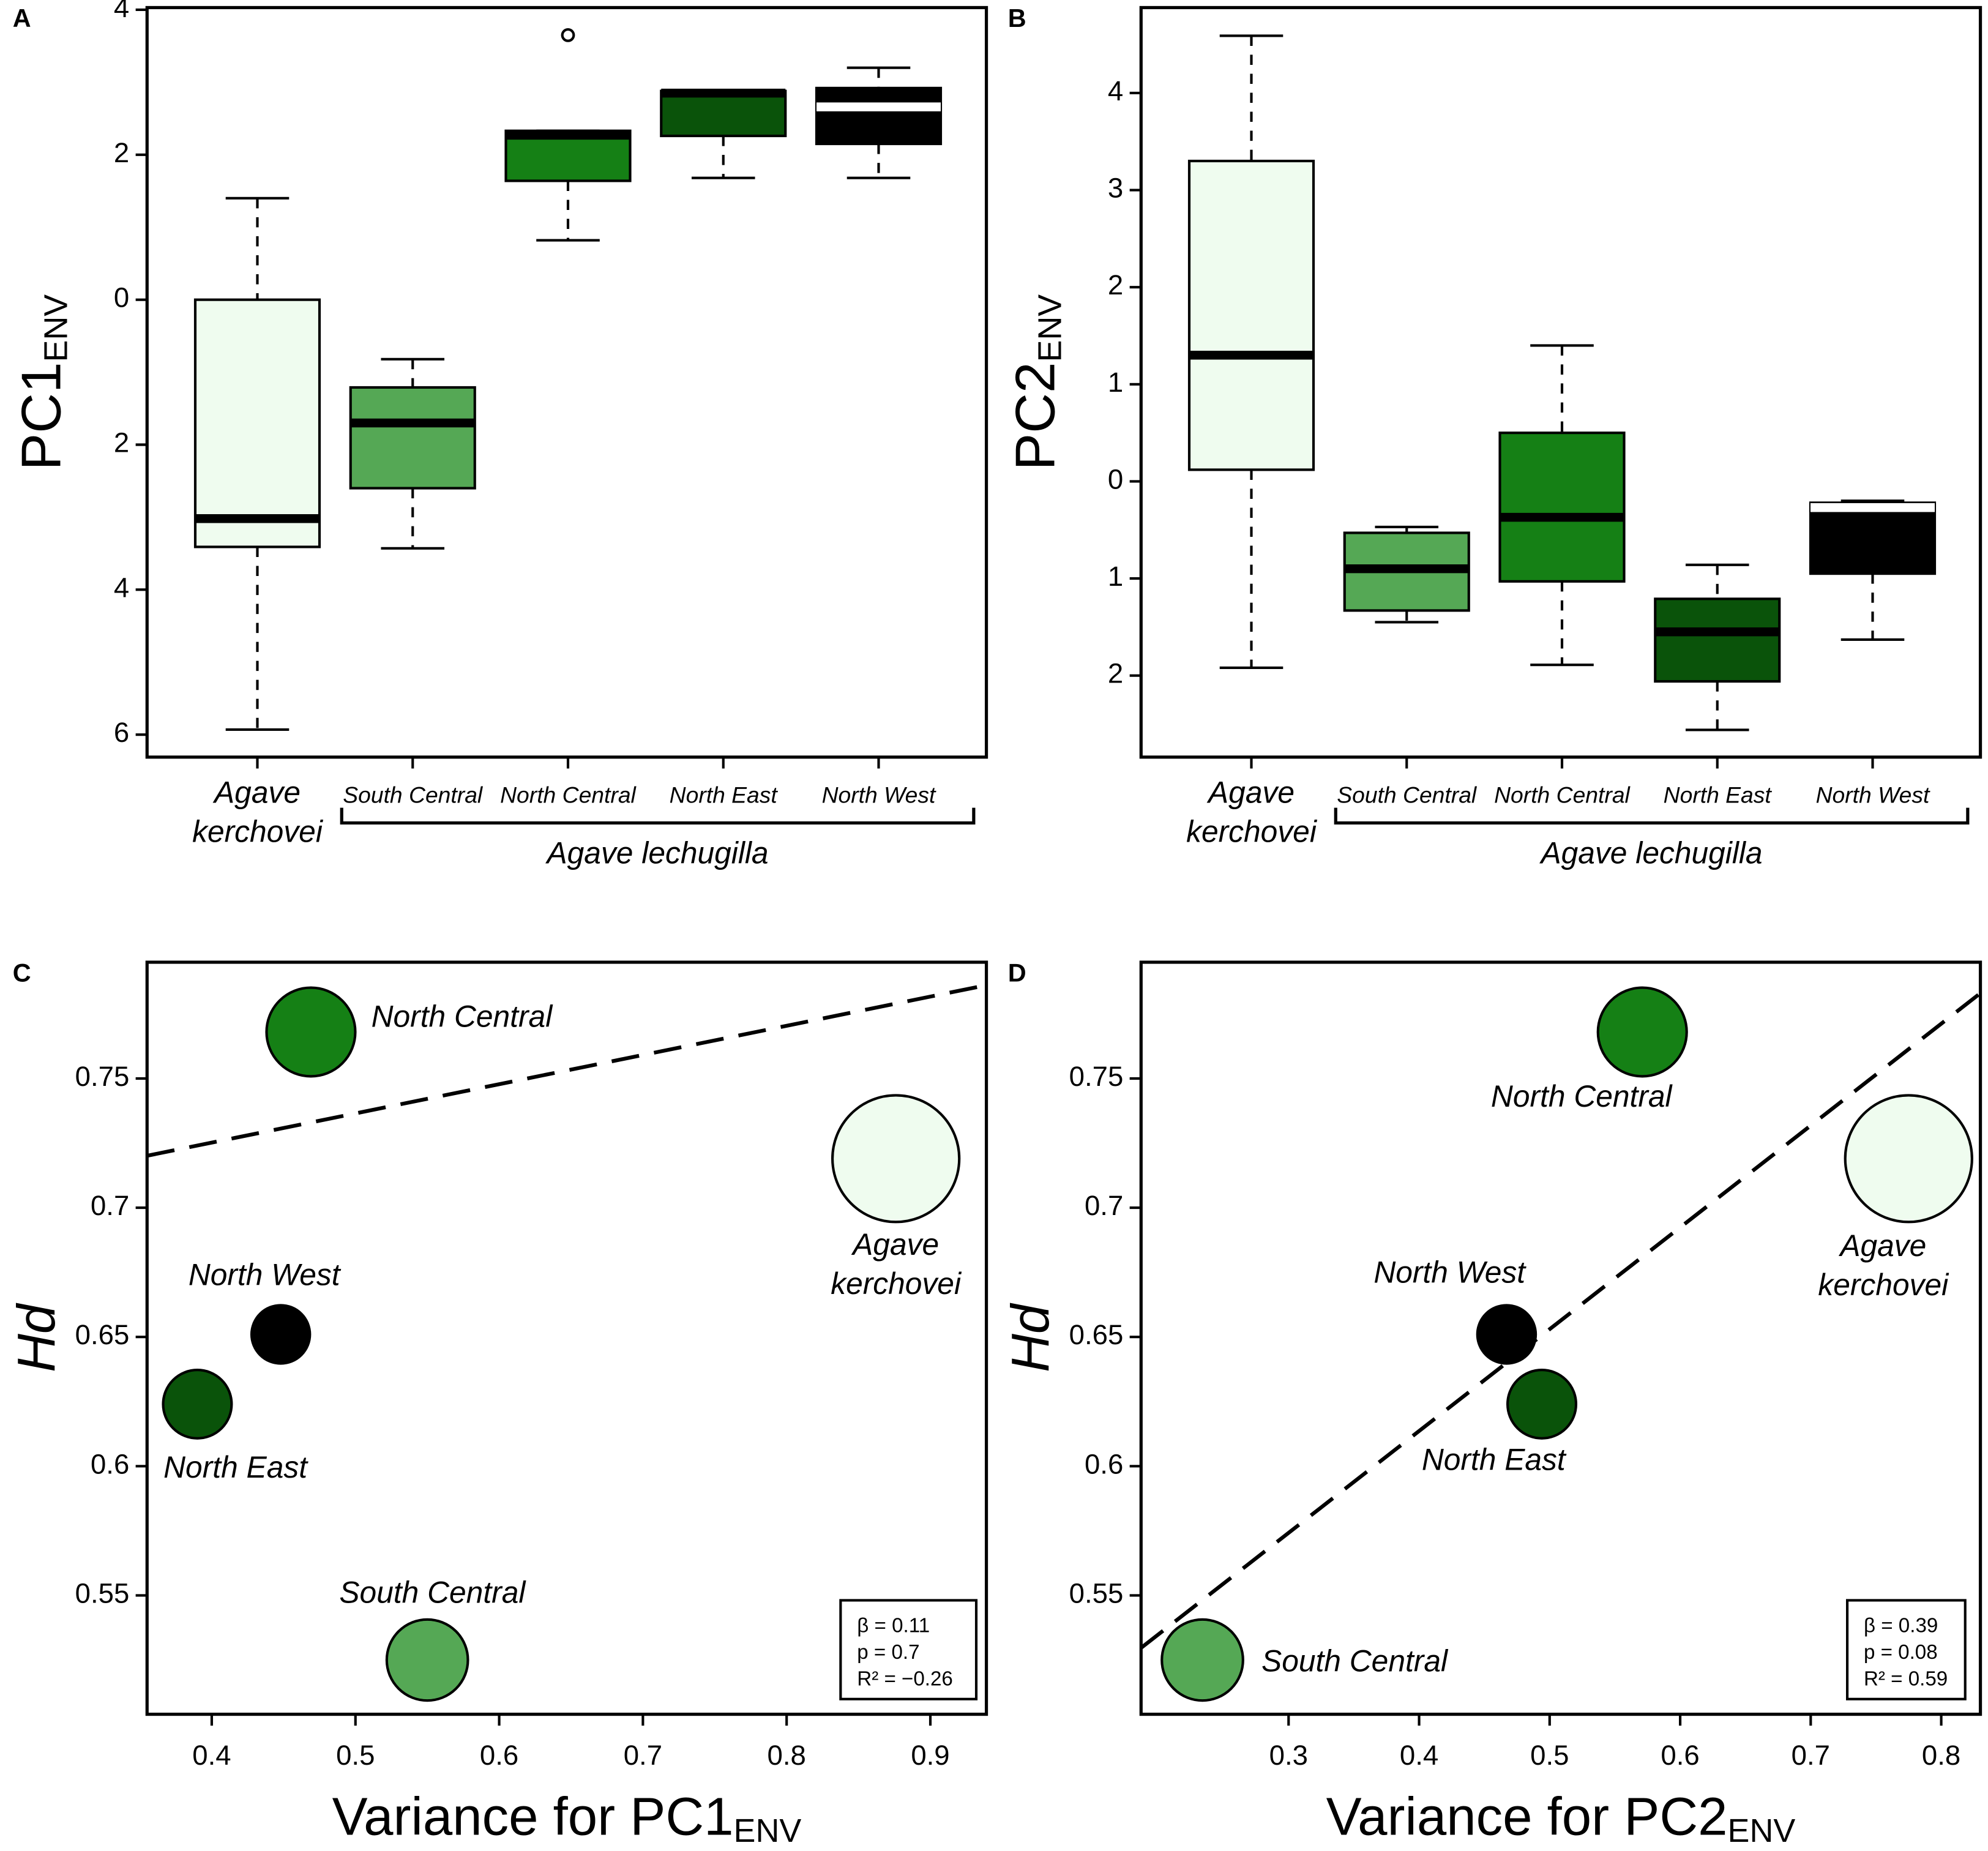  What do you see at coordinates (1288, 1756) in the screenshot?
I see `x-tick-label: 0.3` at bounding box center [1288, 1756].